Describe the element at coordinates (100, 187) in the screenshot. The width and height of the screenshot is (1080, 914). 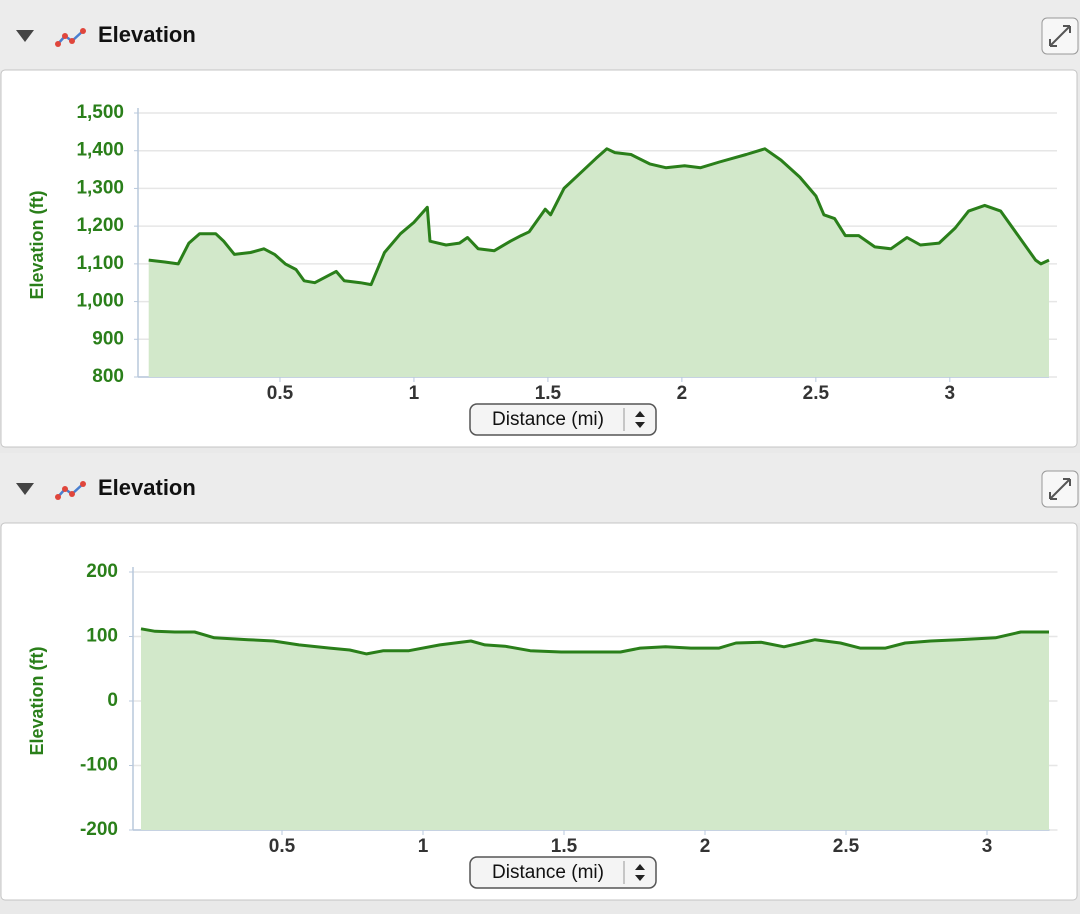
I see `y-tick-label: 1,300` at that location.